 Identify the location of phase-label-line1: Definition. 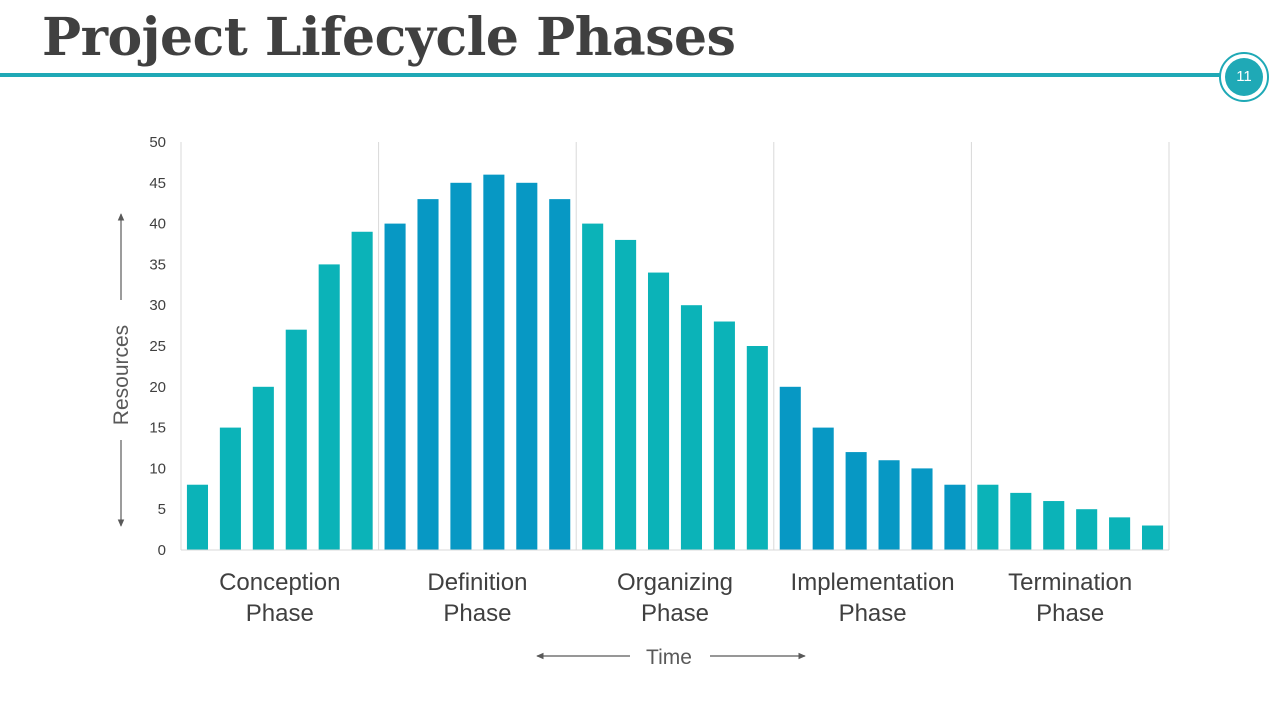
(477, 582).